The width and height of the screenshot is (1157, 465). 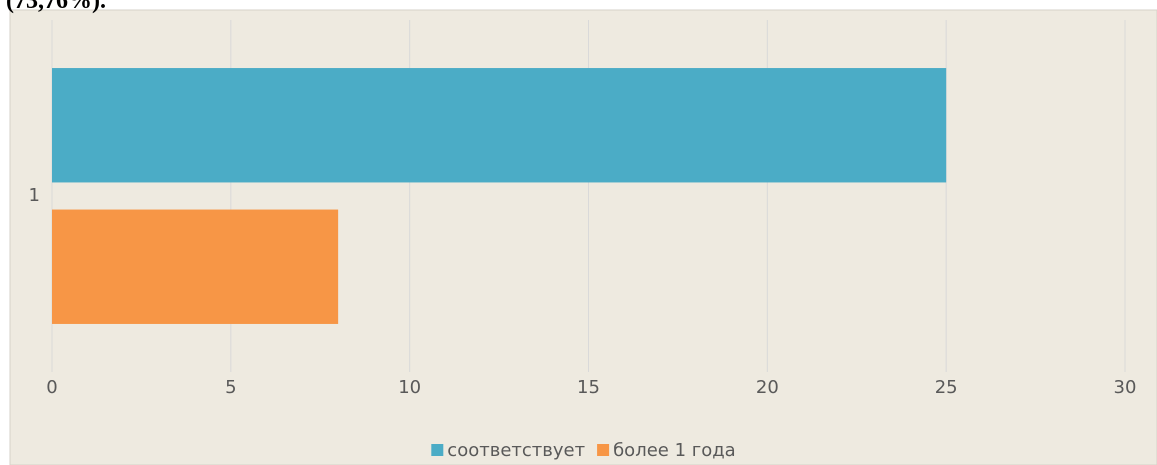 I want to click on x-tick-label: 15, so click(x=588, y=387).